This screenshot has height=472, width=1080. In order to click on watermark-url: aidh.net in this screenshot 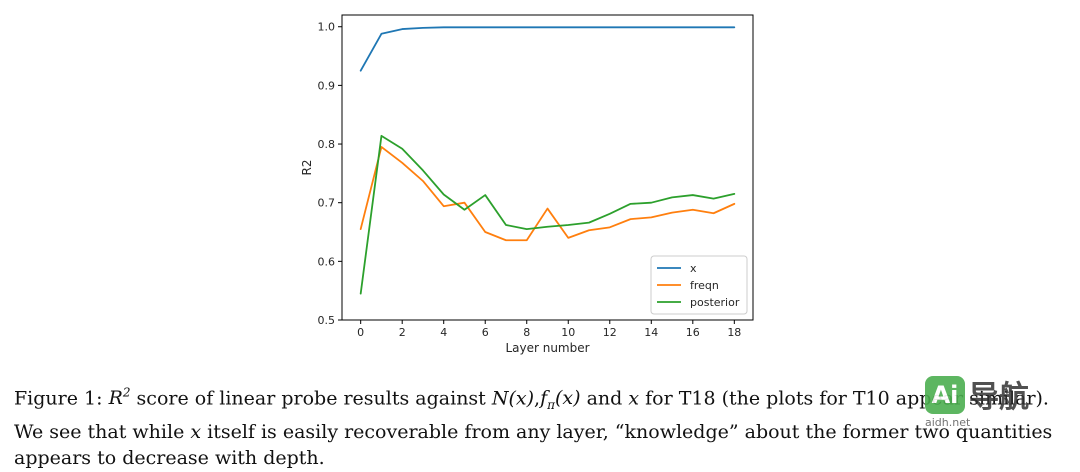, I will do `click(948, 422)`.